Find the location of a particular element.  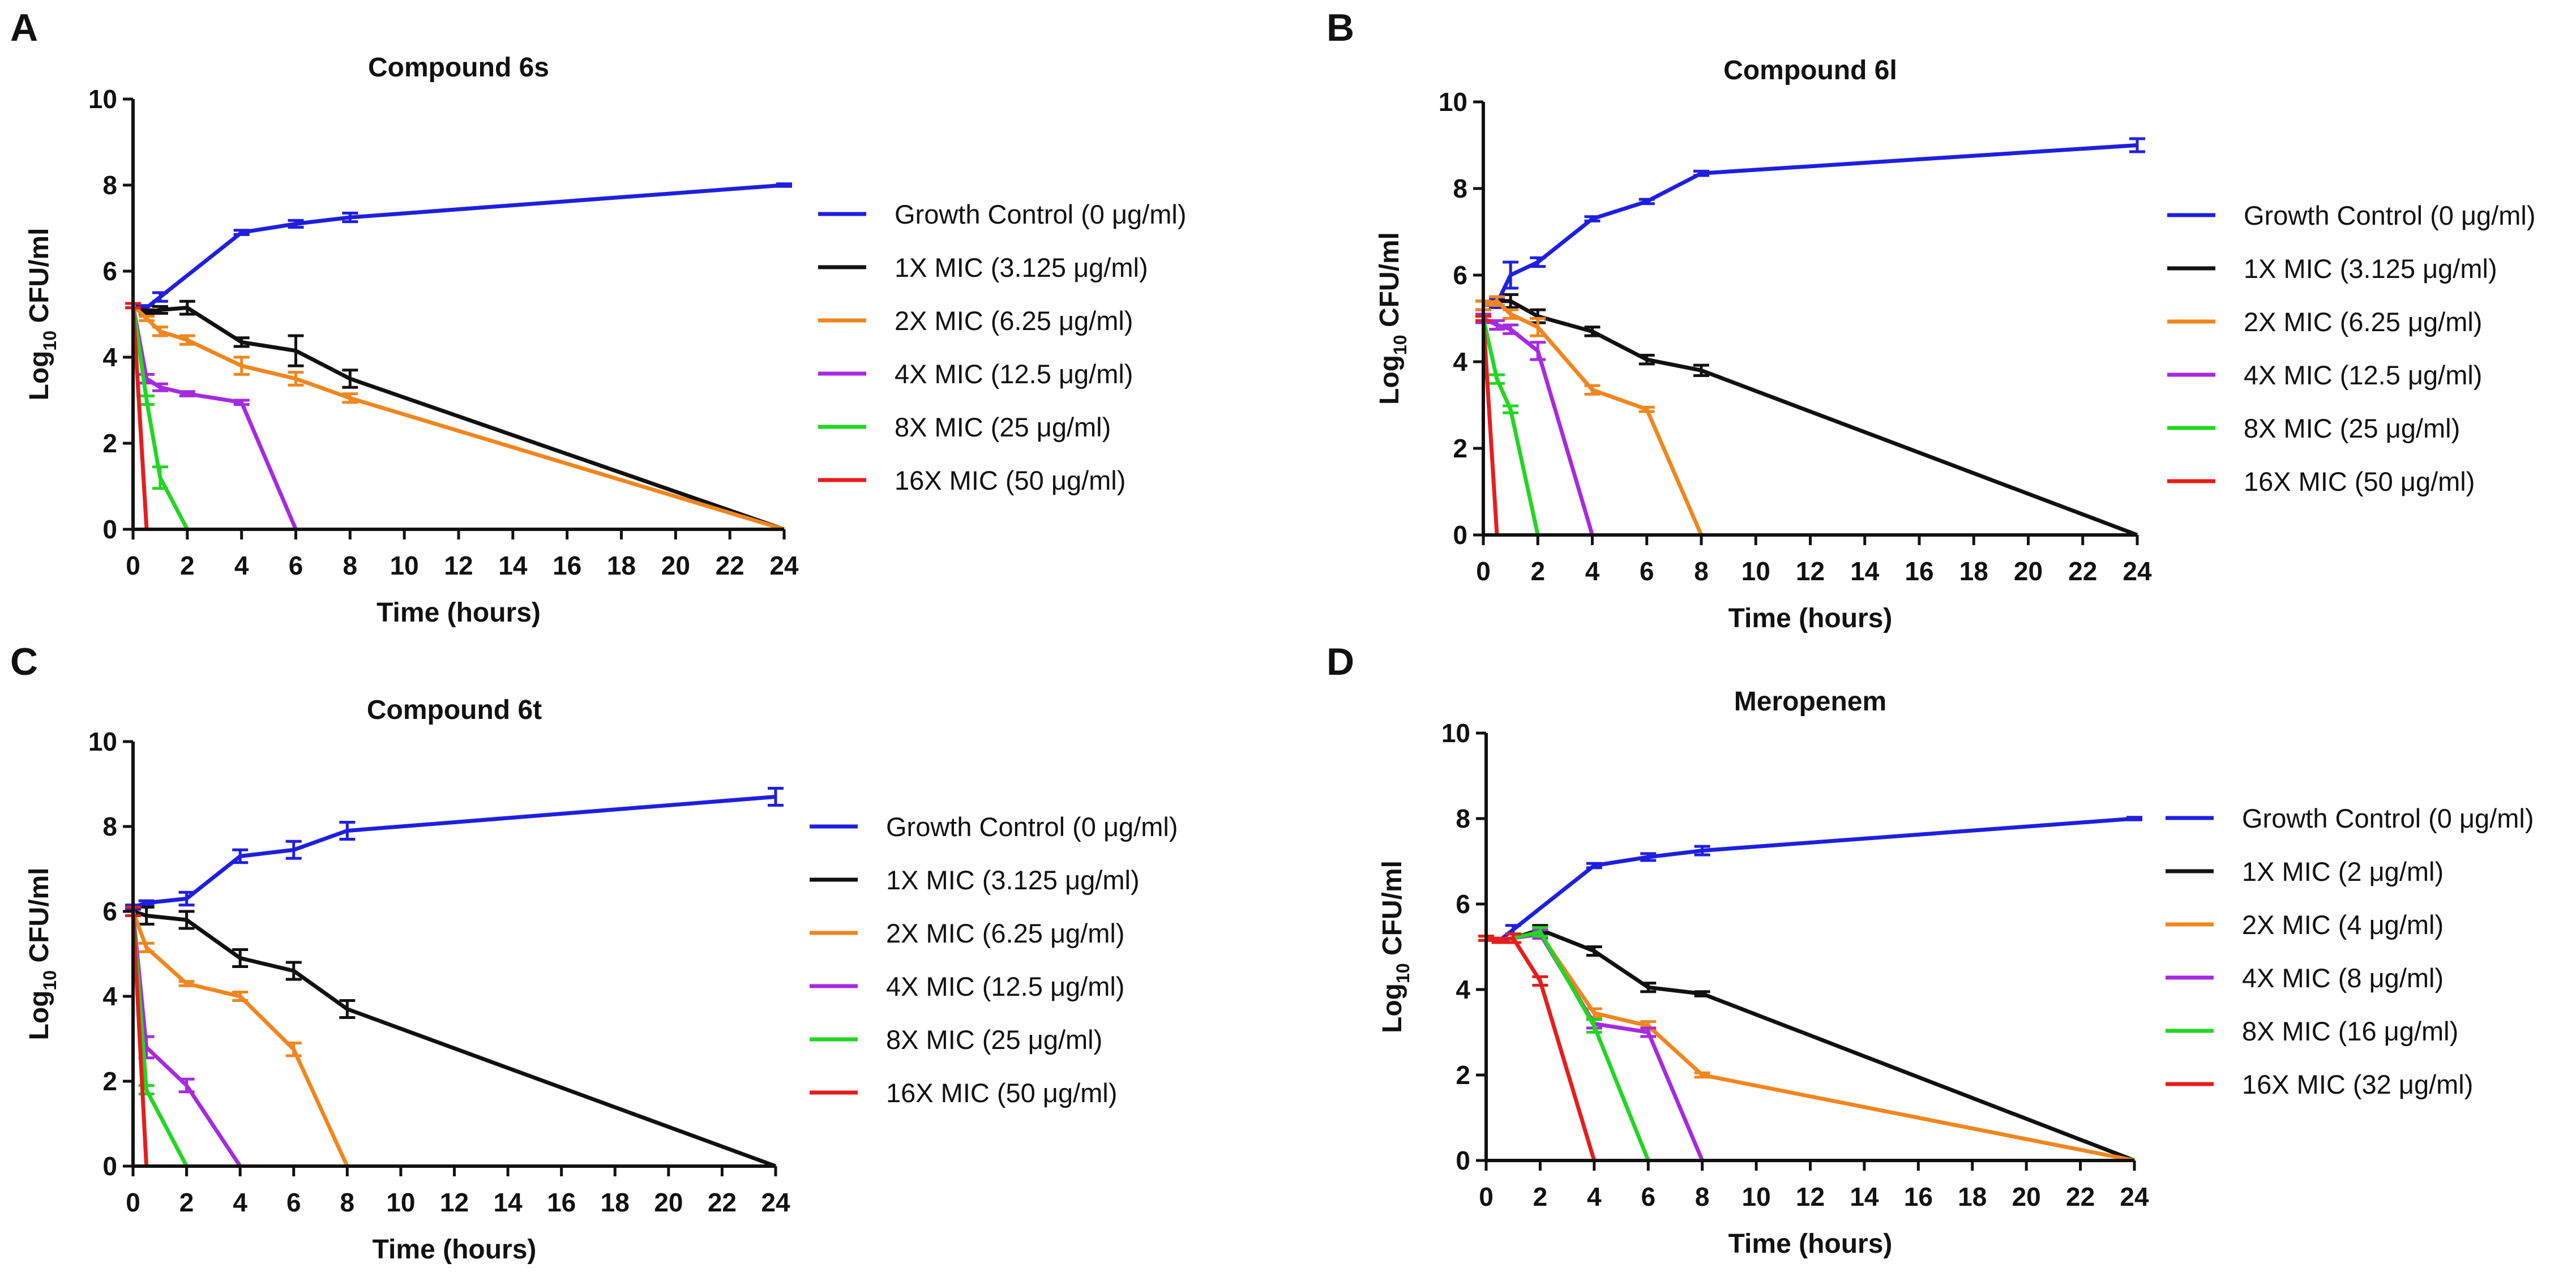

x-tick-label: 16 is located at coordinates (1918, 1196).